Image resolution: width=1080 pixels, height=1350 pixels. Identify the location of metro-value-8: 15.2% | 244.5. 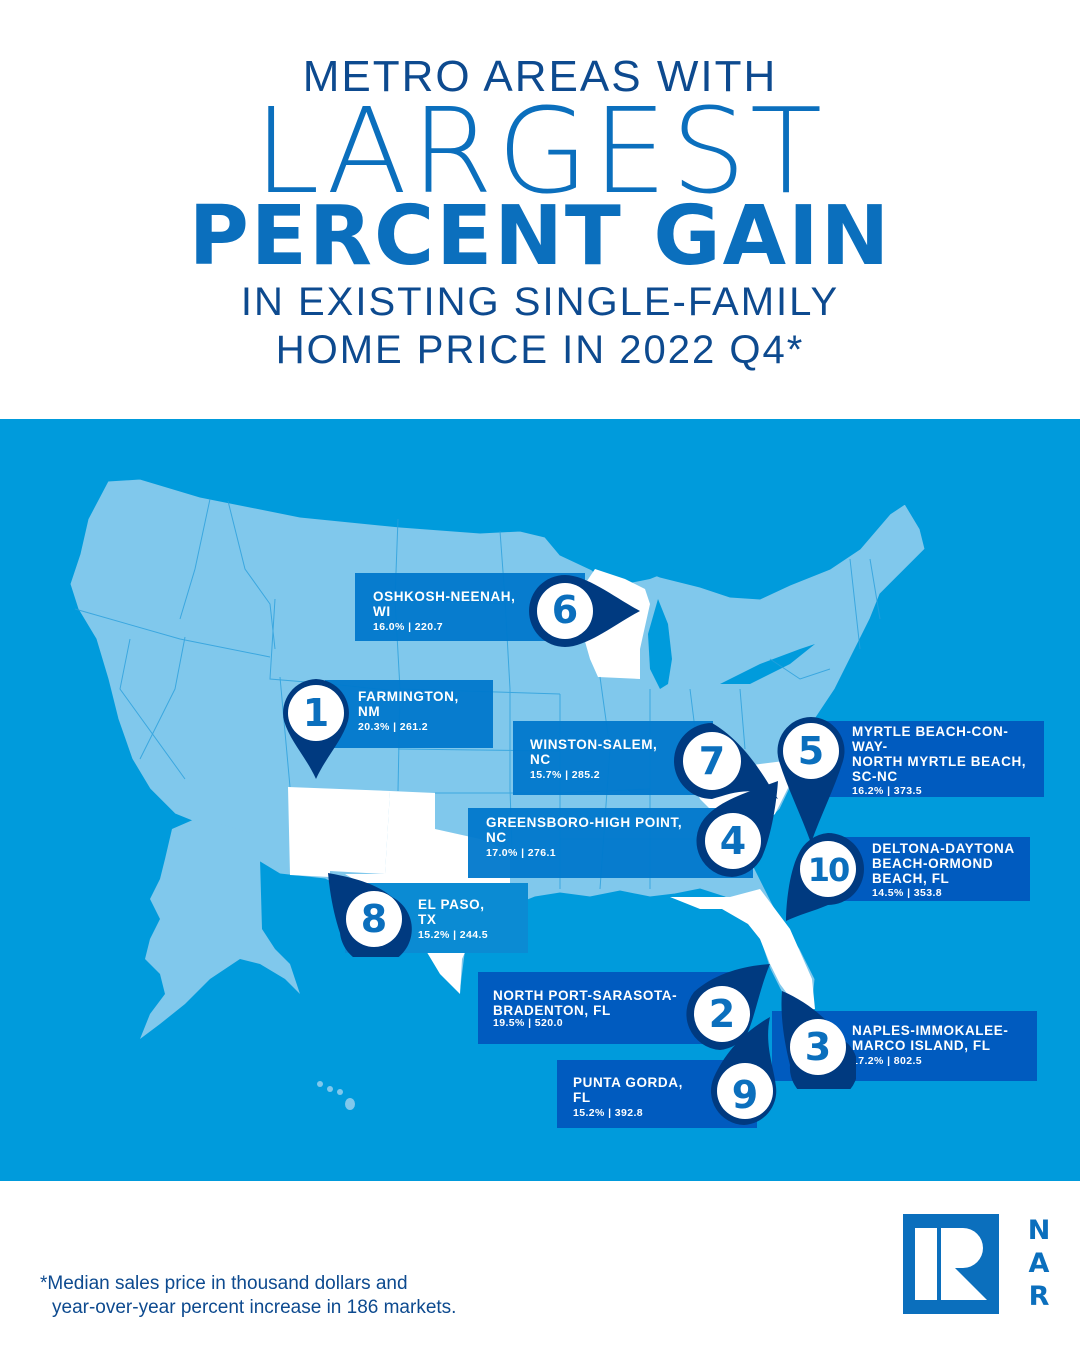
(453, 935).